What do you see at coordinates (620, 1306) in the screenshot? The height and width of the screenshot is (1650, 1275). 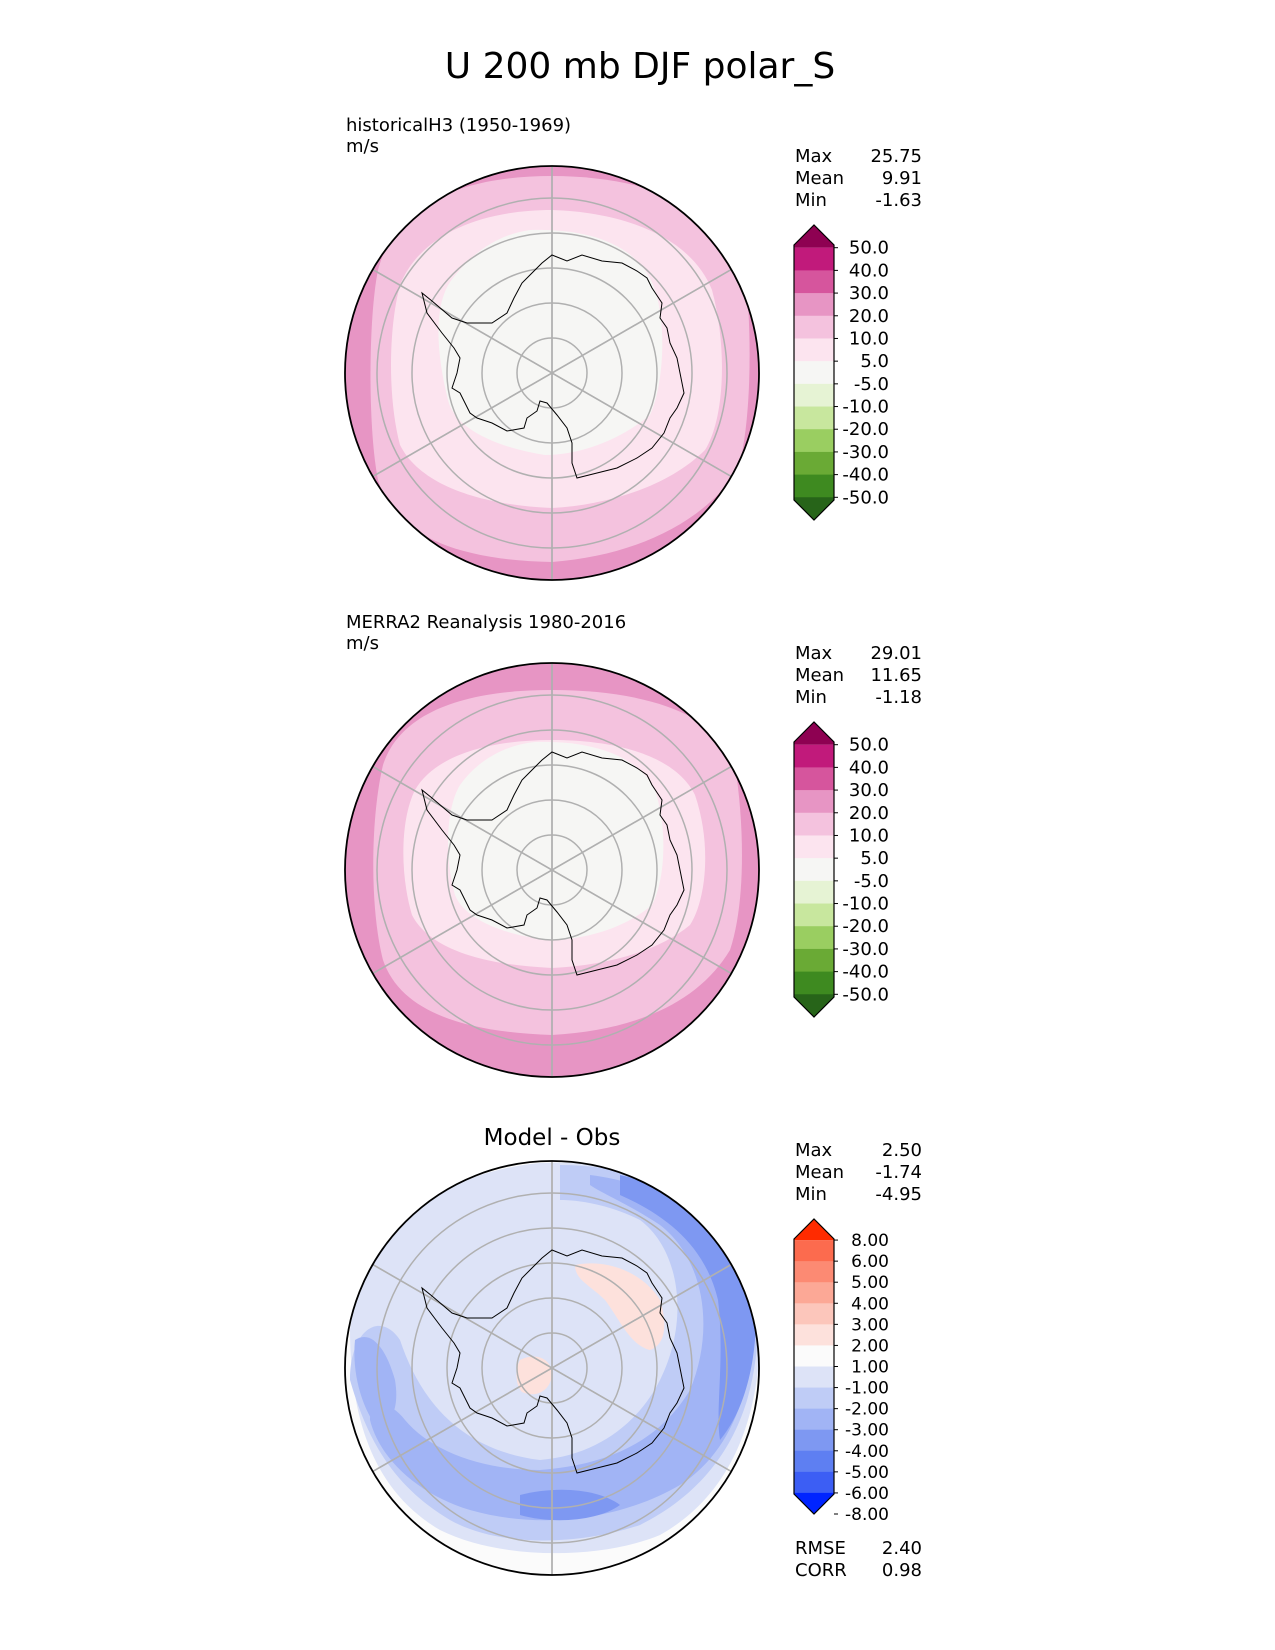 I see `field-patch-plus1-east` at bounding box center [620, 1306].